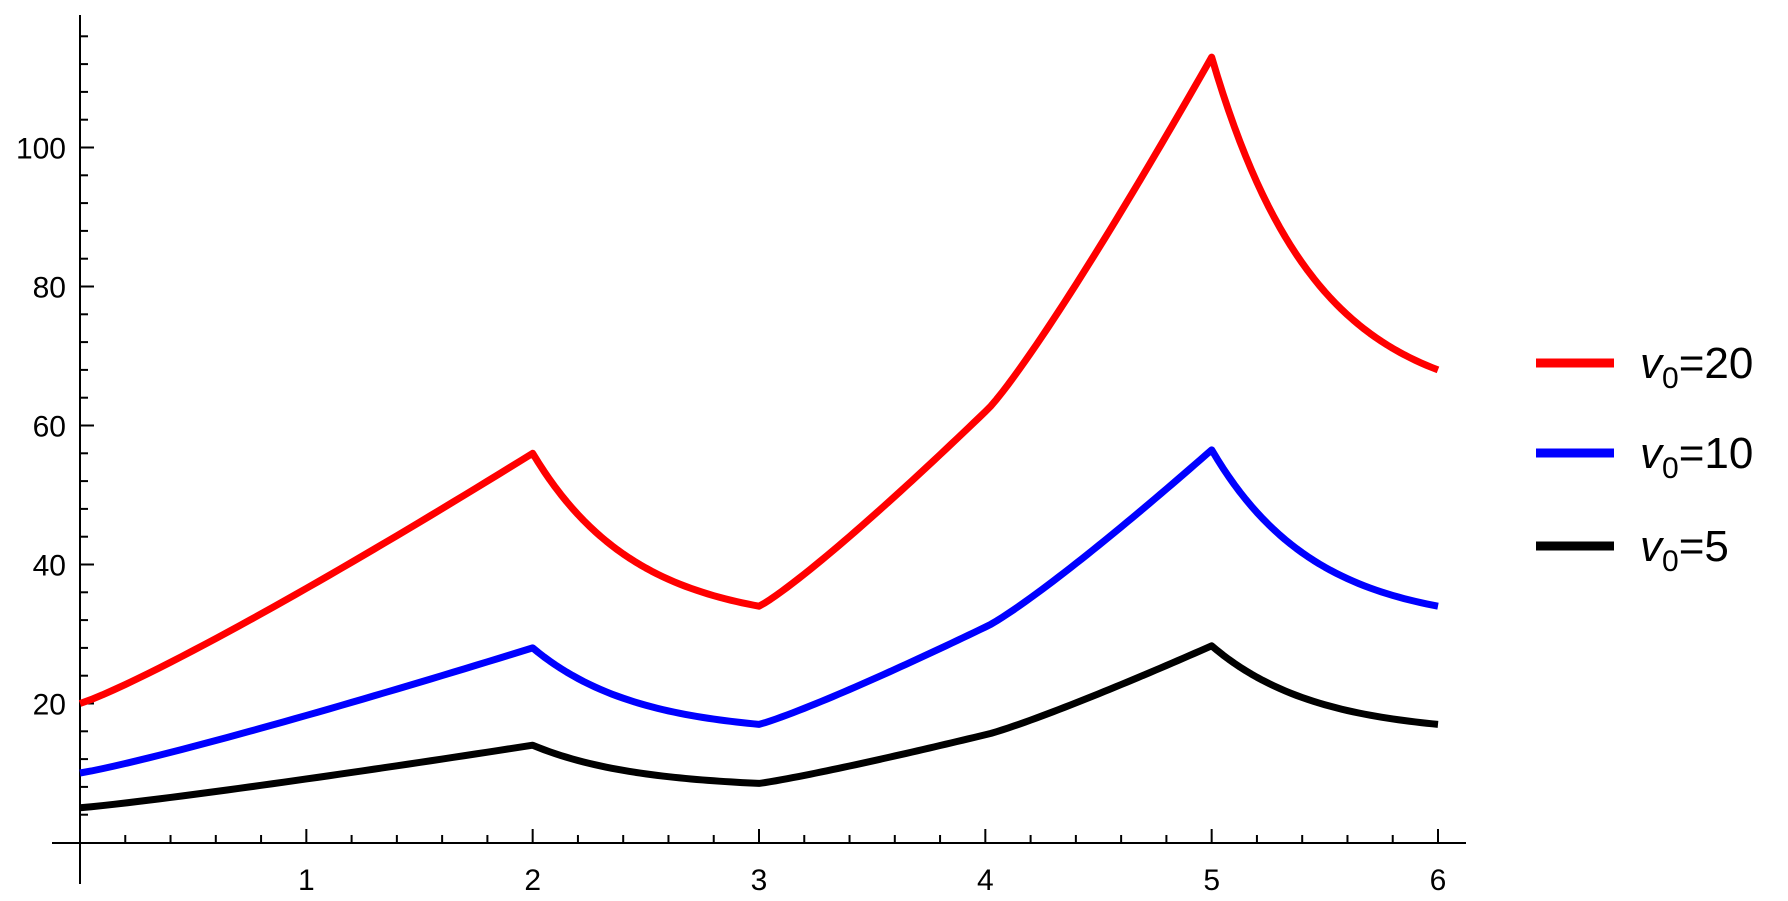 The height and width of the screenshot is (901, 1788). I want to click on y-tick-label: 40, so click(49, 566).